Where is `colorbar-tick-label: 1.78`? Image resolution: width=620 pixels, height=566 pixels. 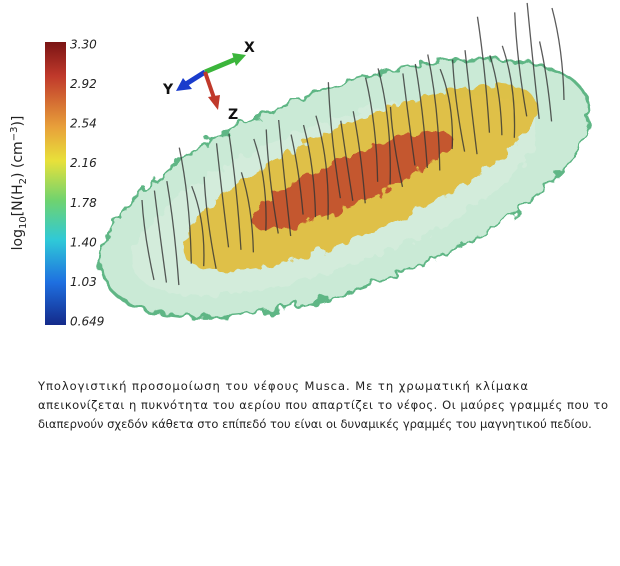
colorbar-tick-label: 1.78 is located at coordinates (83, 203).